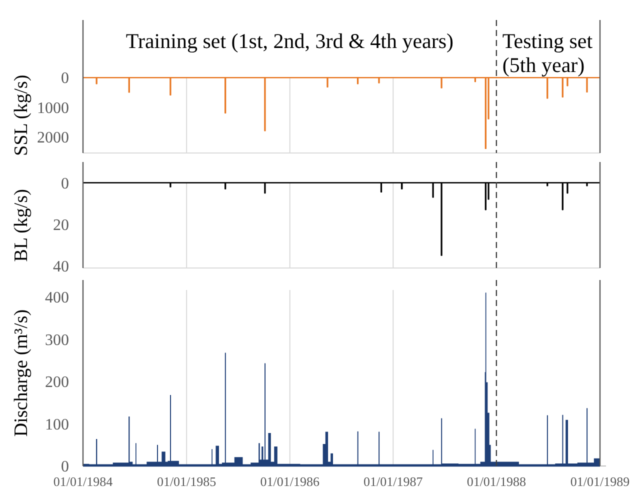 The height and width of the screenshot is (496, 644). I want to click on y-tick-label: 2000, so click(53, 137).